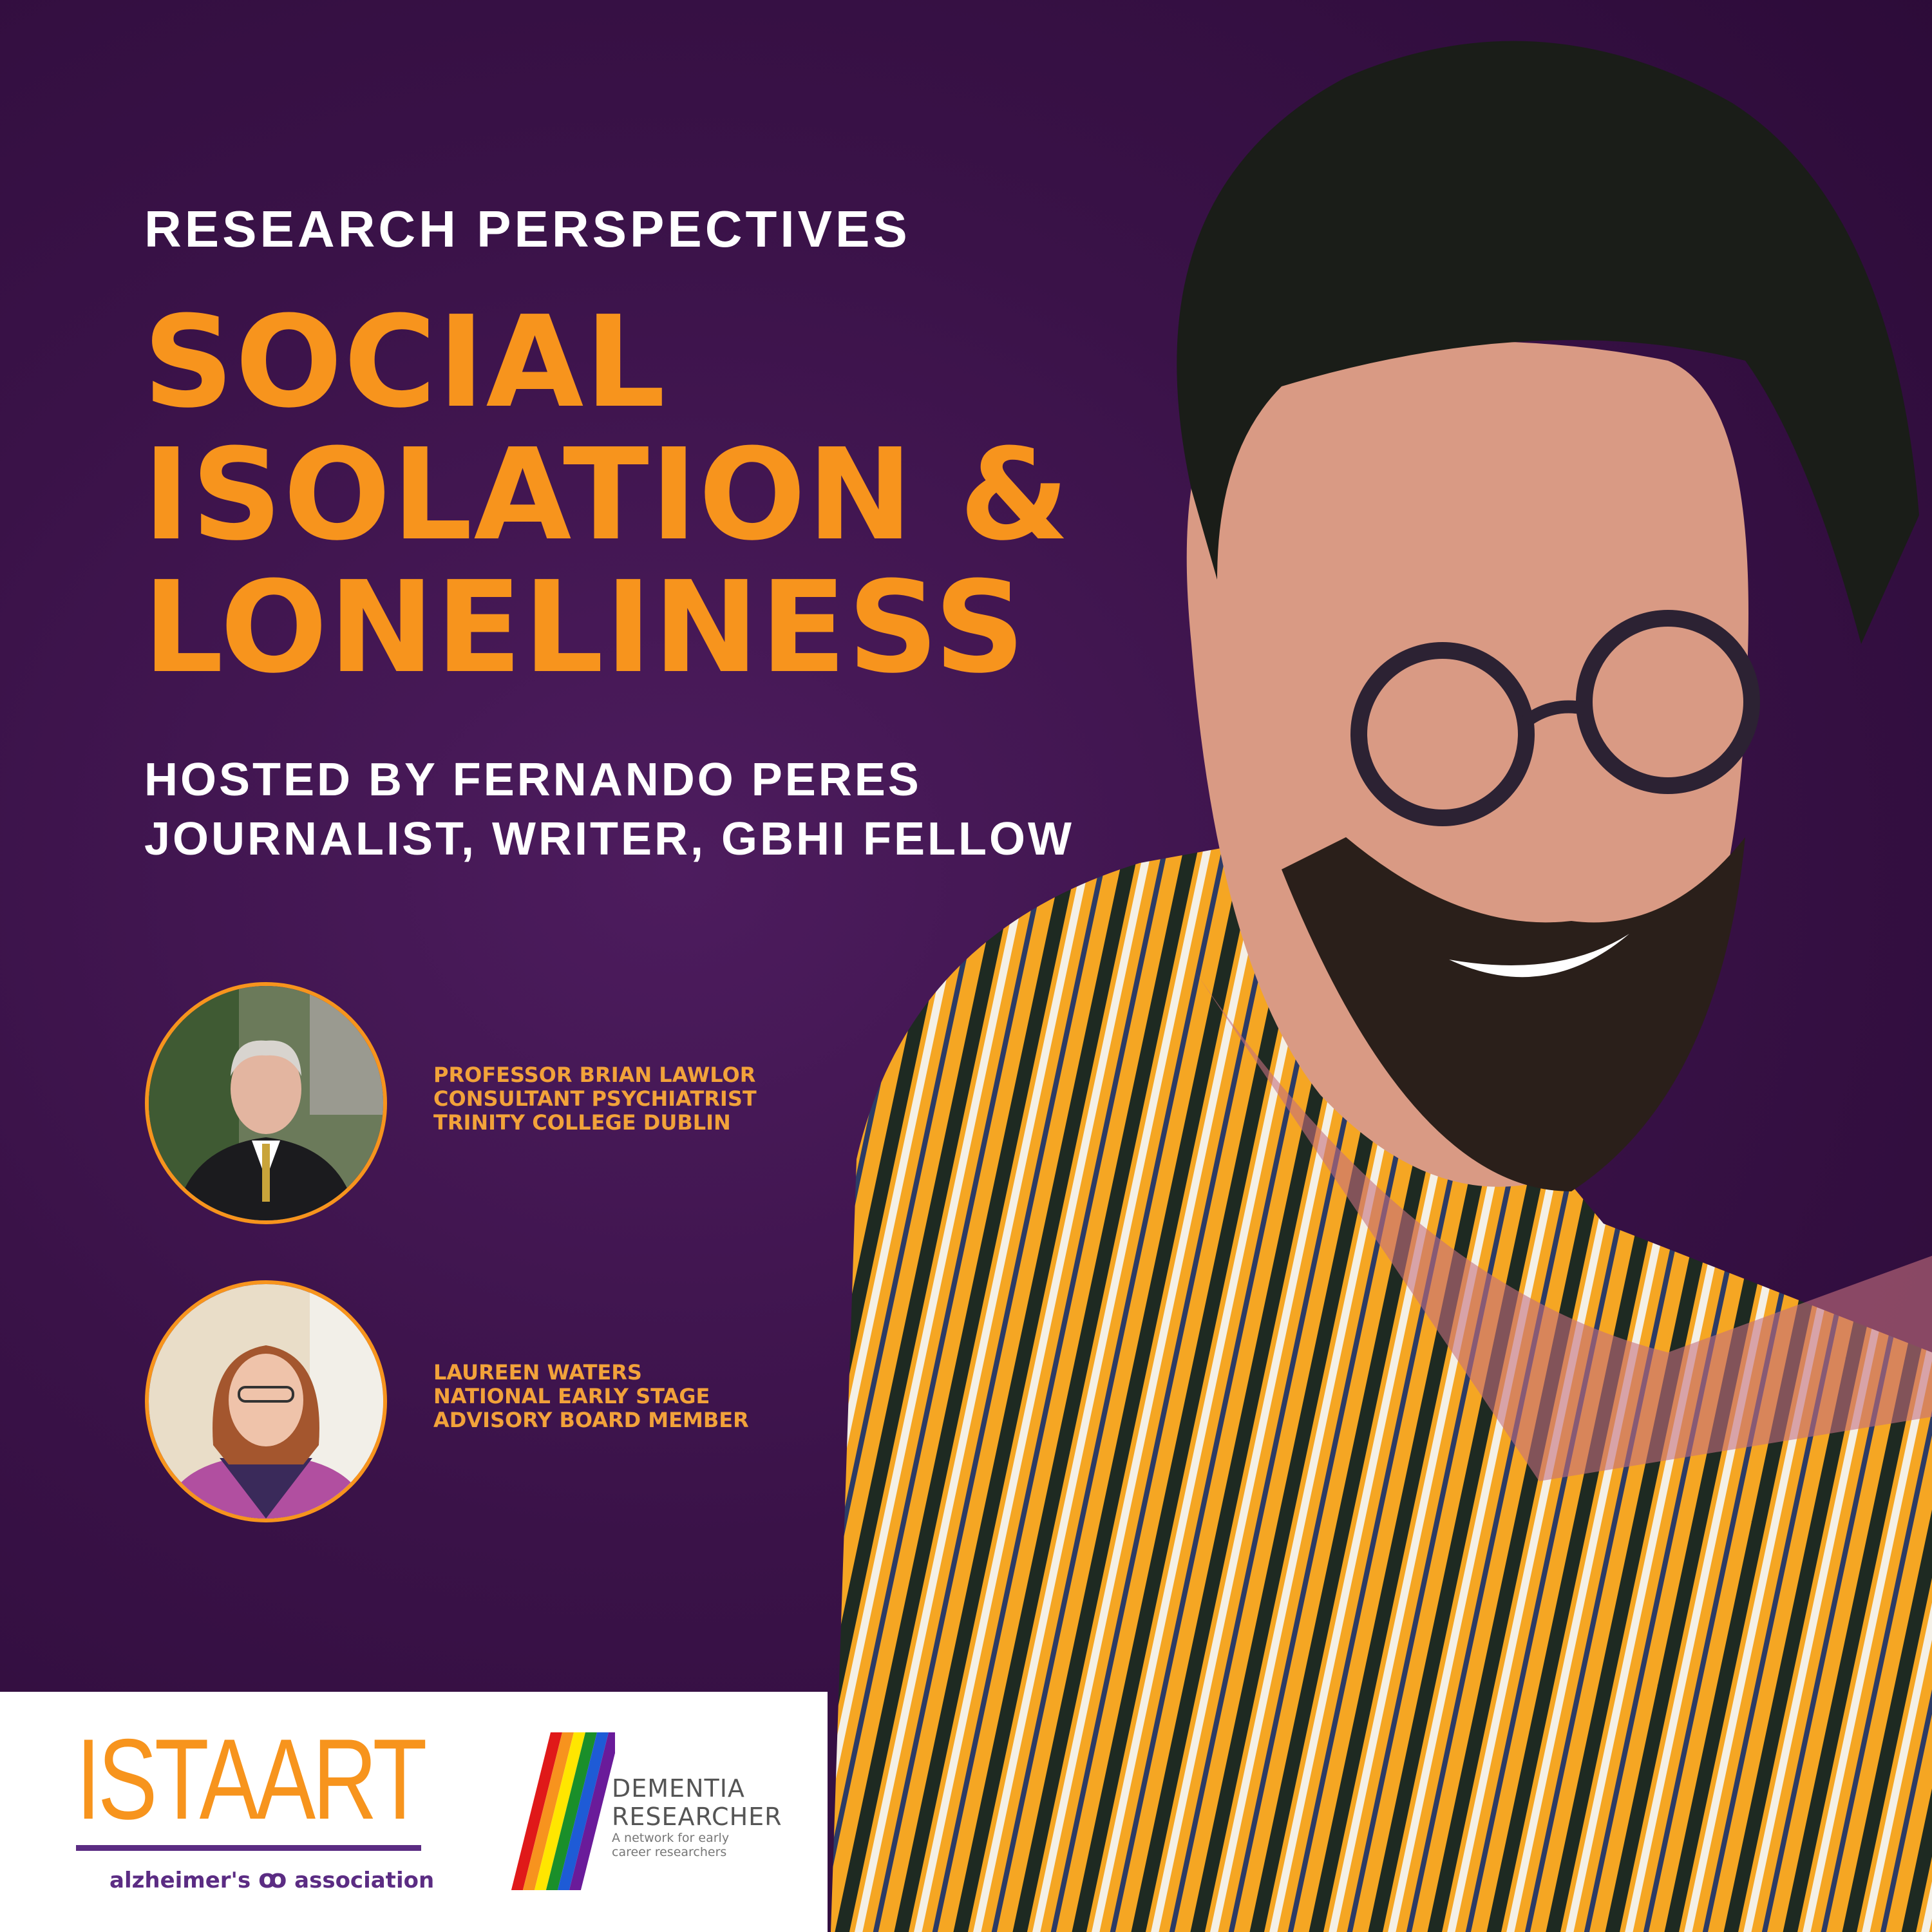 This screenshot has height=1932, width=1932. What do you see at coordinates (679, 1789) in the screenshot?
I see `dr-title-line: DEMENTIA` at bounding box center [679, 1789].